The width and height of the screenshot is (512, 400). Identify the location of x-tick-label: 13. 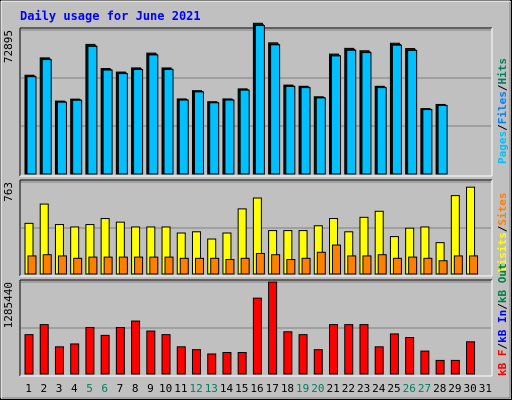
(211, 388).